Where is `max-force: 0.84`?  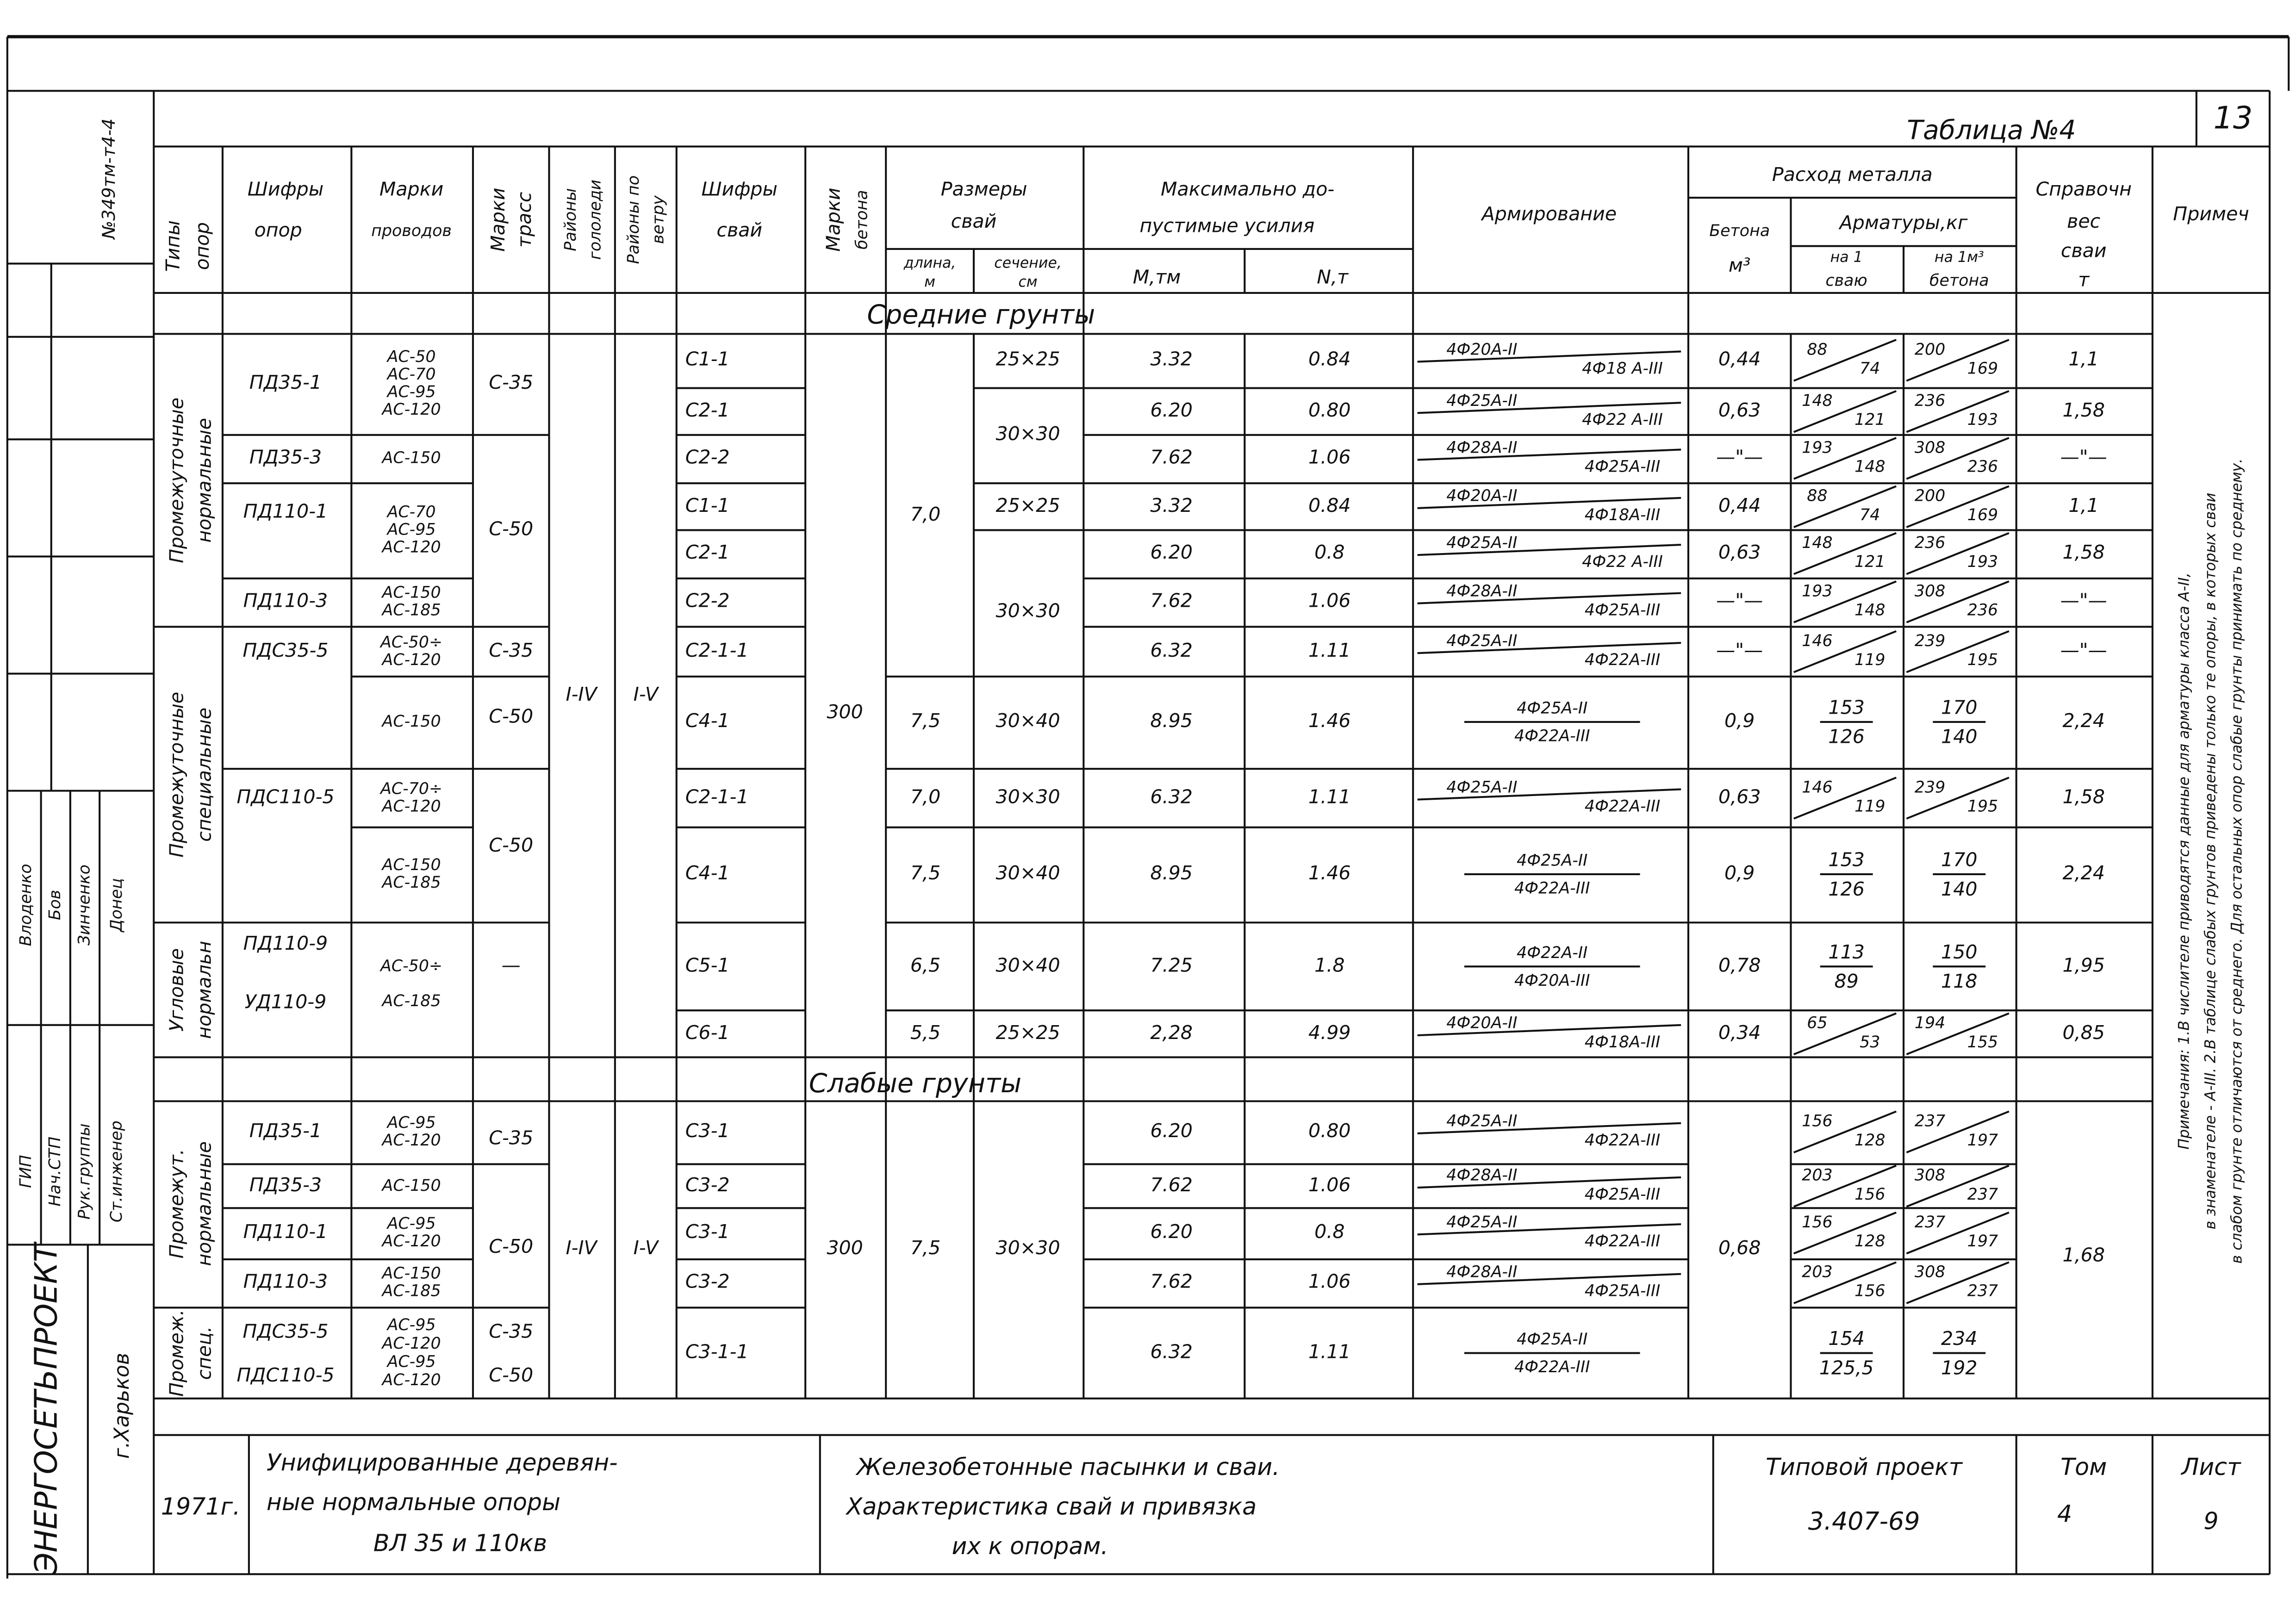
max-force: 0.84 is located at coordinates (1329, 359).